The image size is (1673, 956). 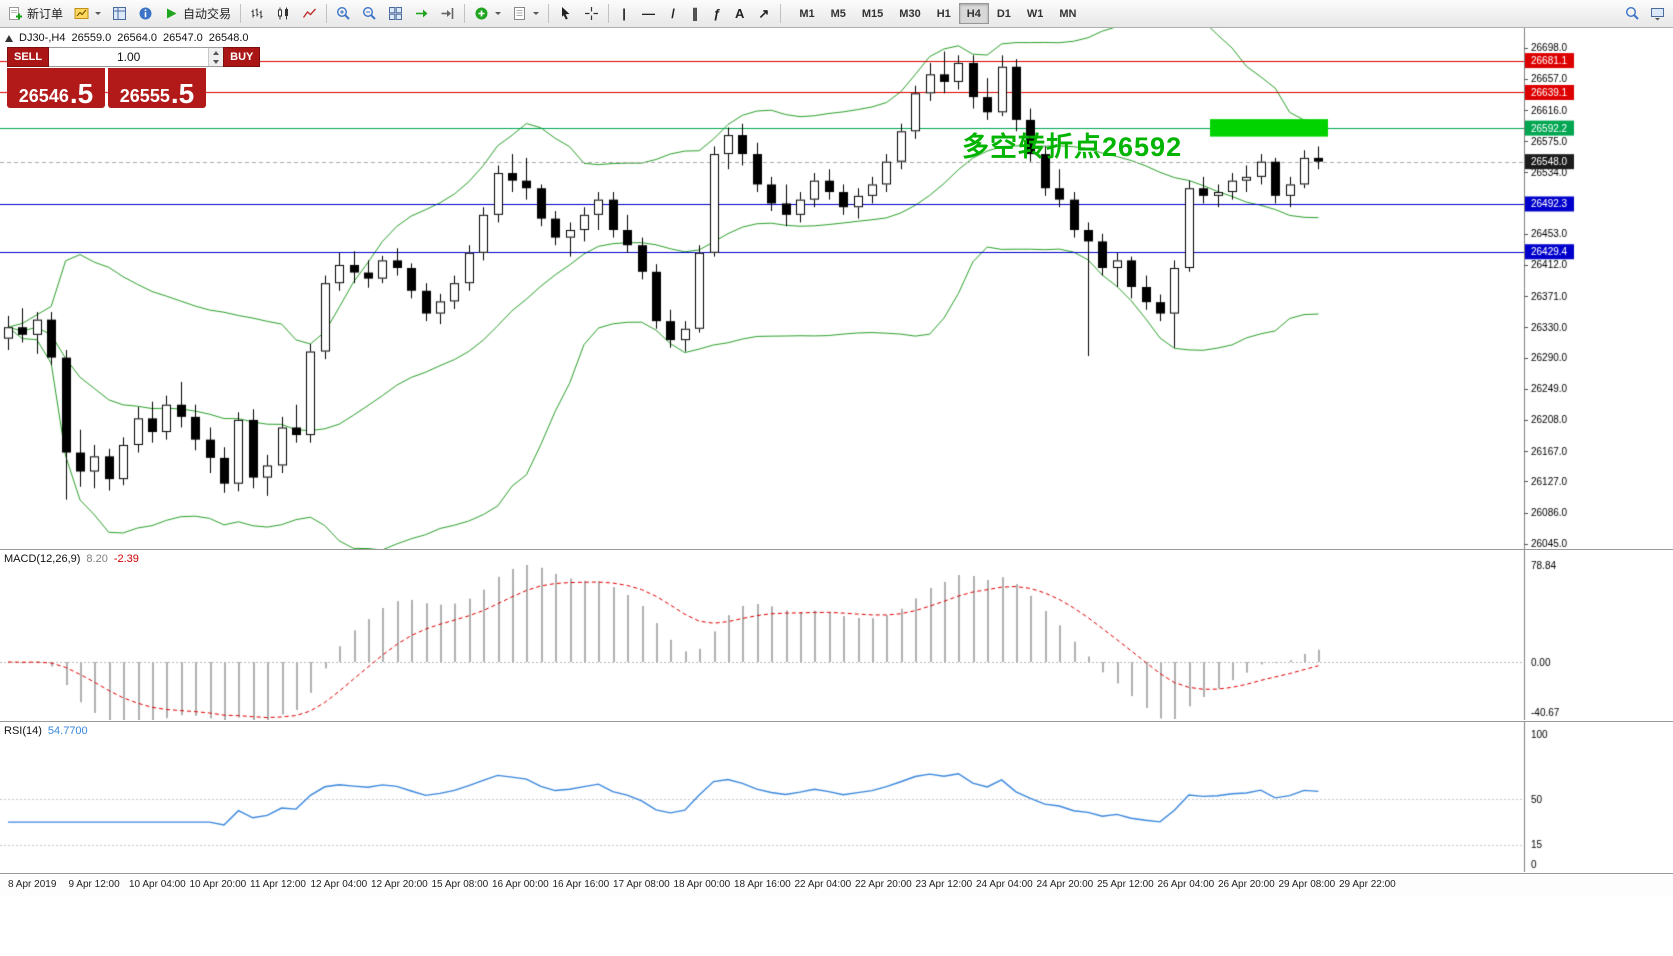 What do you see at coordinates (1067, 13) in the screenshot?
I see `timeframe-mn-button: MN` at bounding box center [1067, 13].